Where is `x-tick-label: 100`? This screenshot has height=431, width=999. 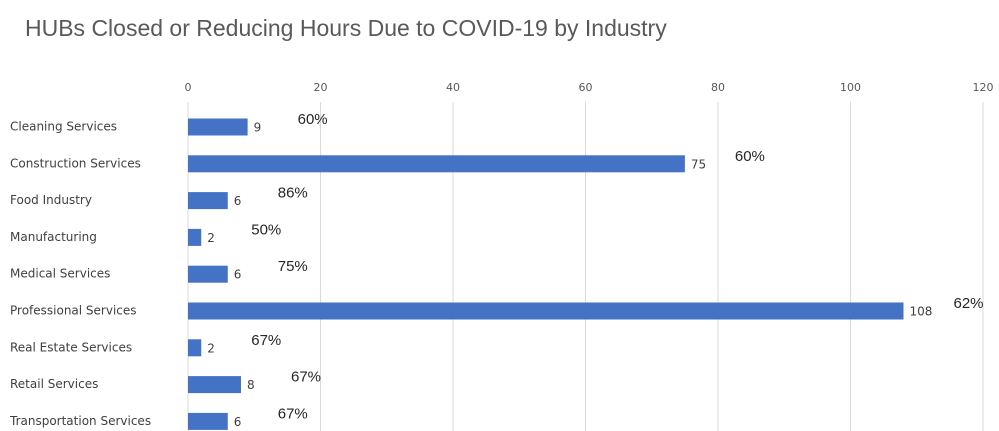
x-tick-label: 100 is located at coordinates (850, 87).